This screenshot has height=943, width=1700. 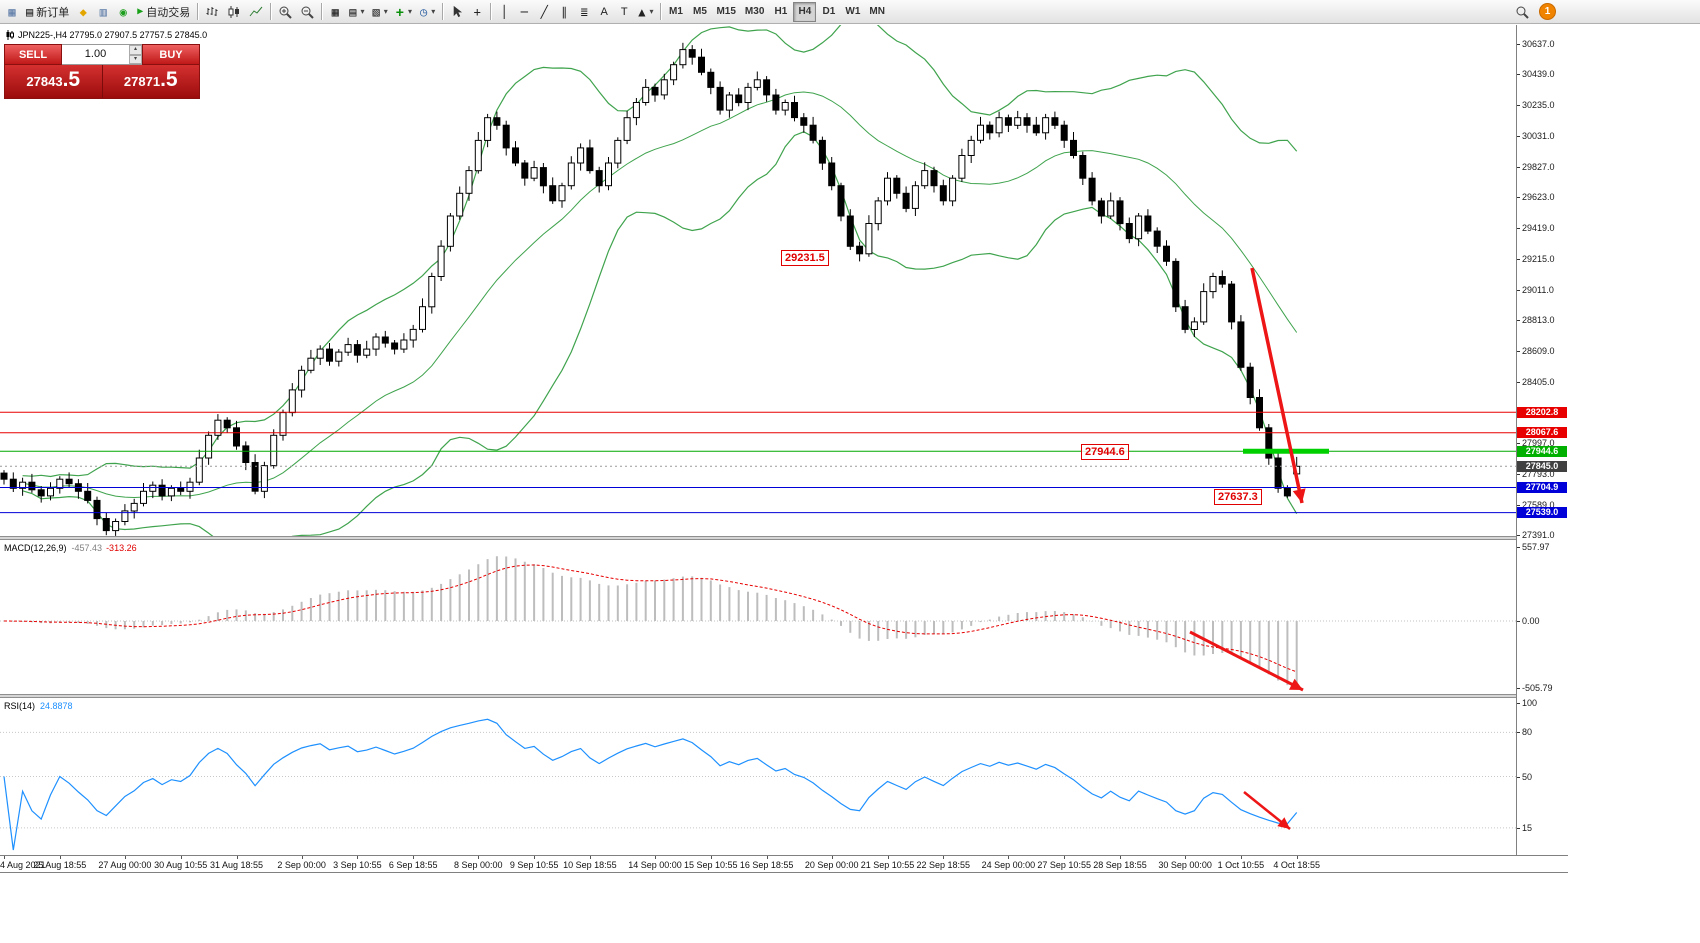 I want to click on time-label: 15 Sep 10:55, so click(x=711, y=865).